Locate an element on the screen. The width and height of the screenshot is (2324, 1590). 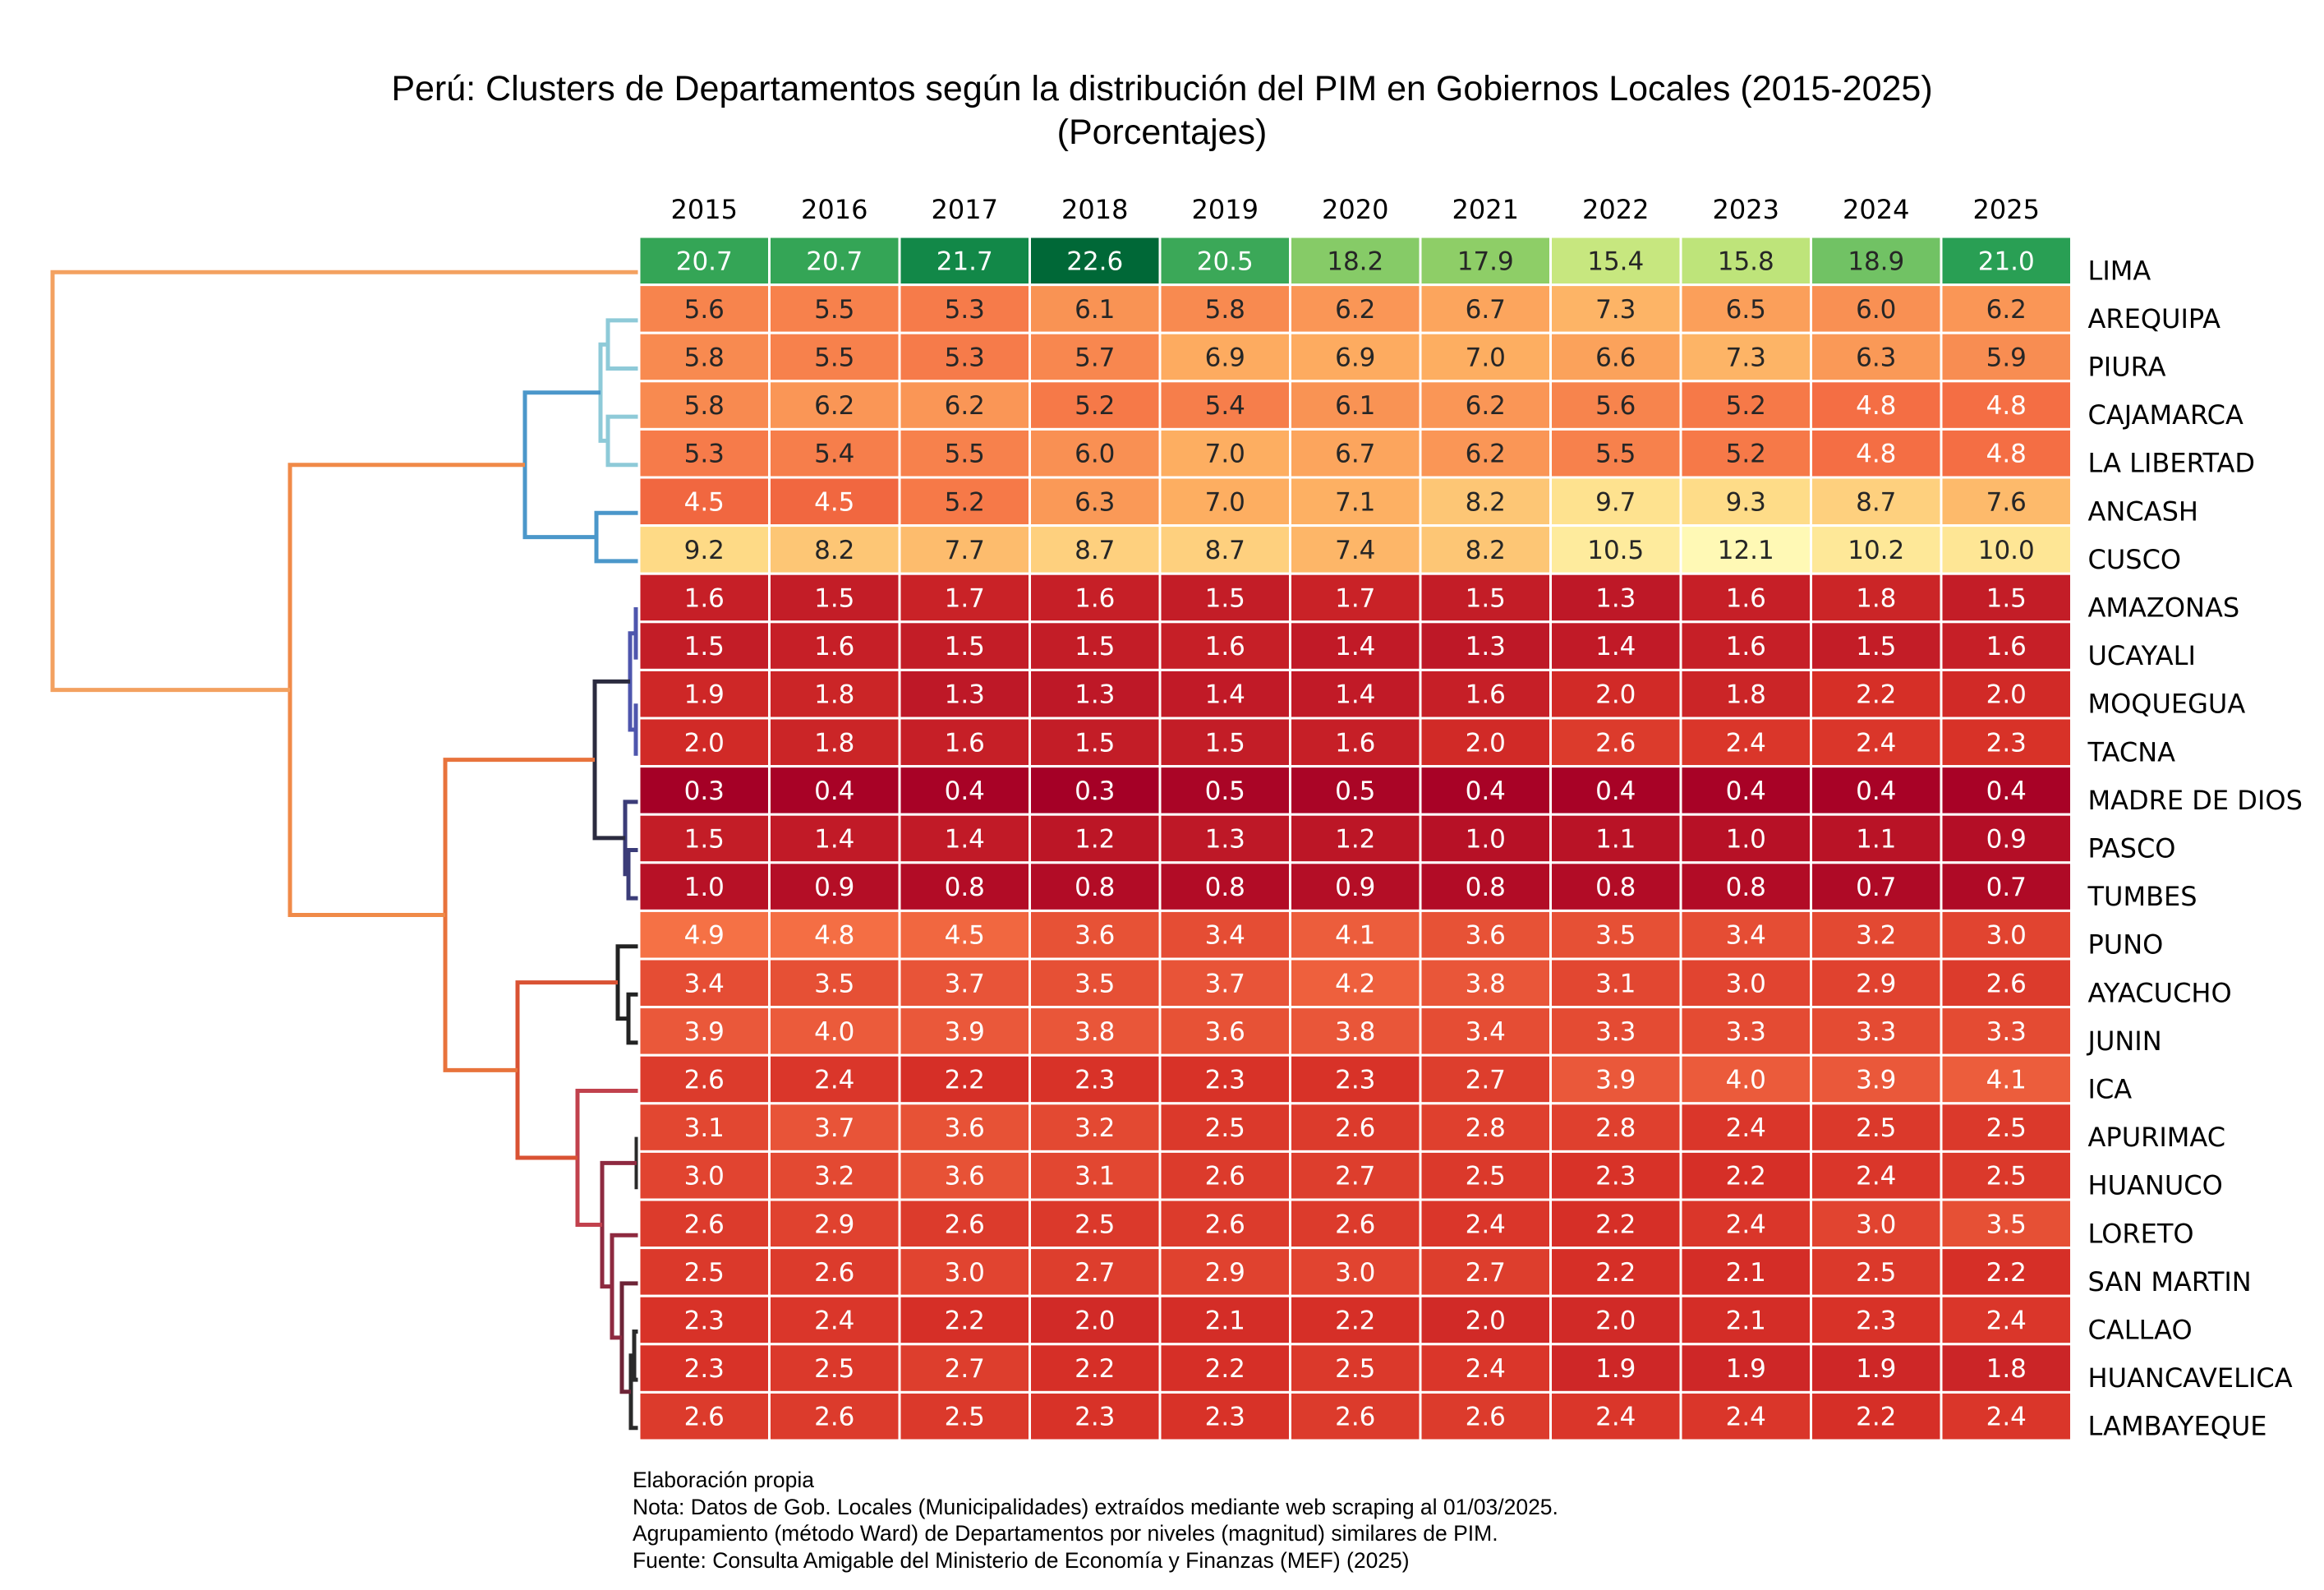
cell-value-label: 1.9 is located at coordinates (1876, 1369).